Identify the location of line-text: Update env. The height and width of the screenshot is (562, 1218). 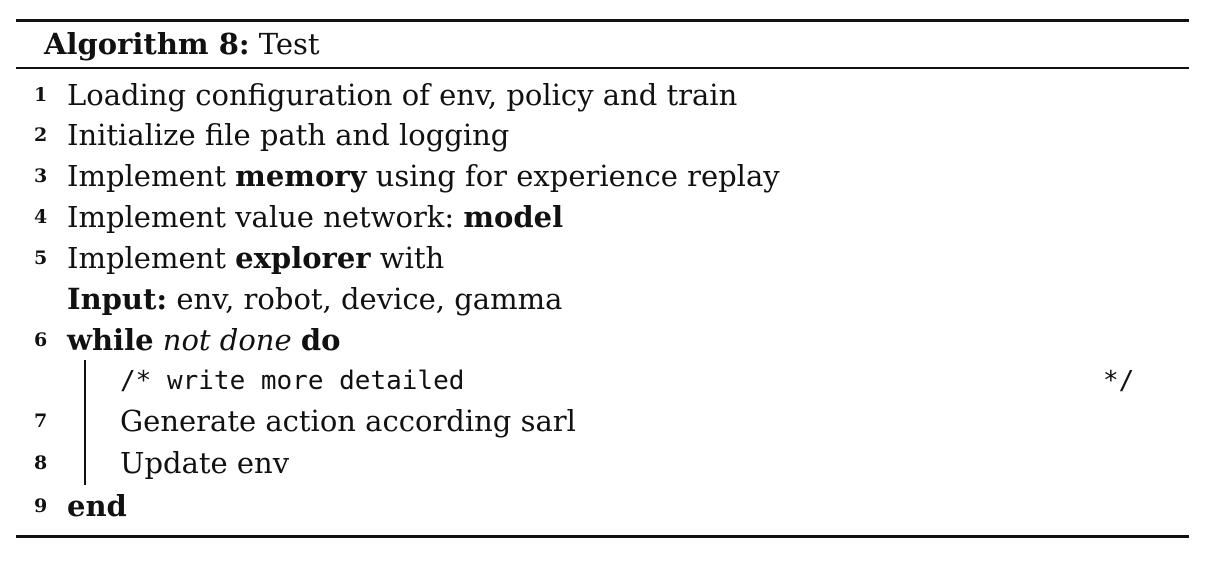
(205, 463).